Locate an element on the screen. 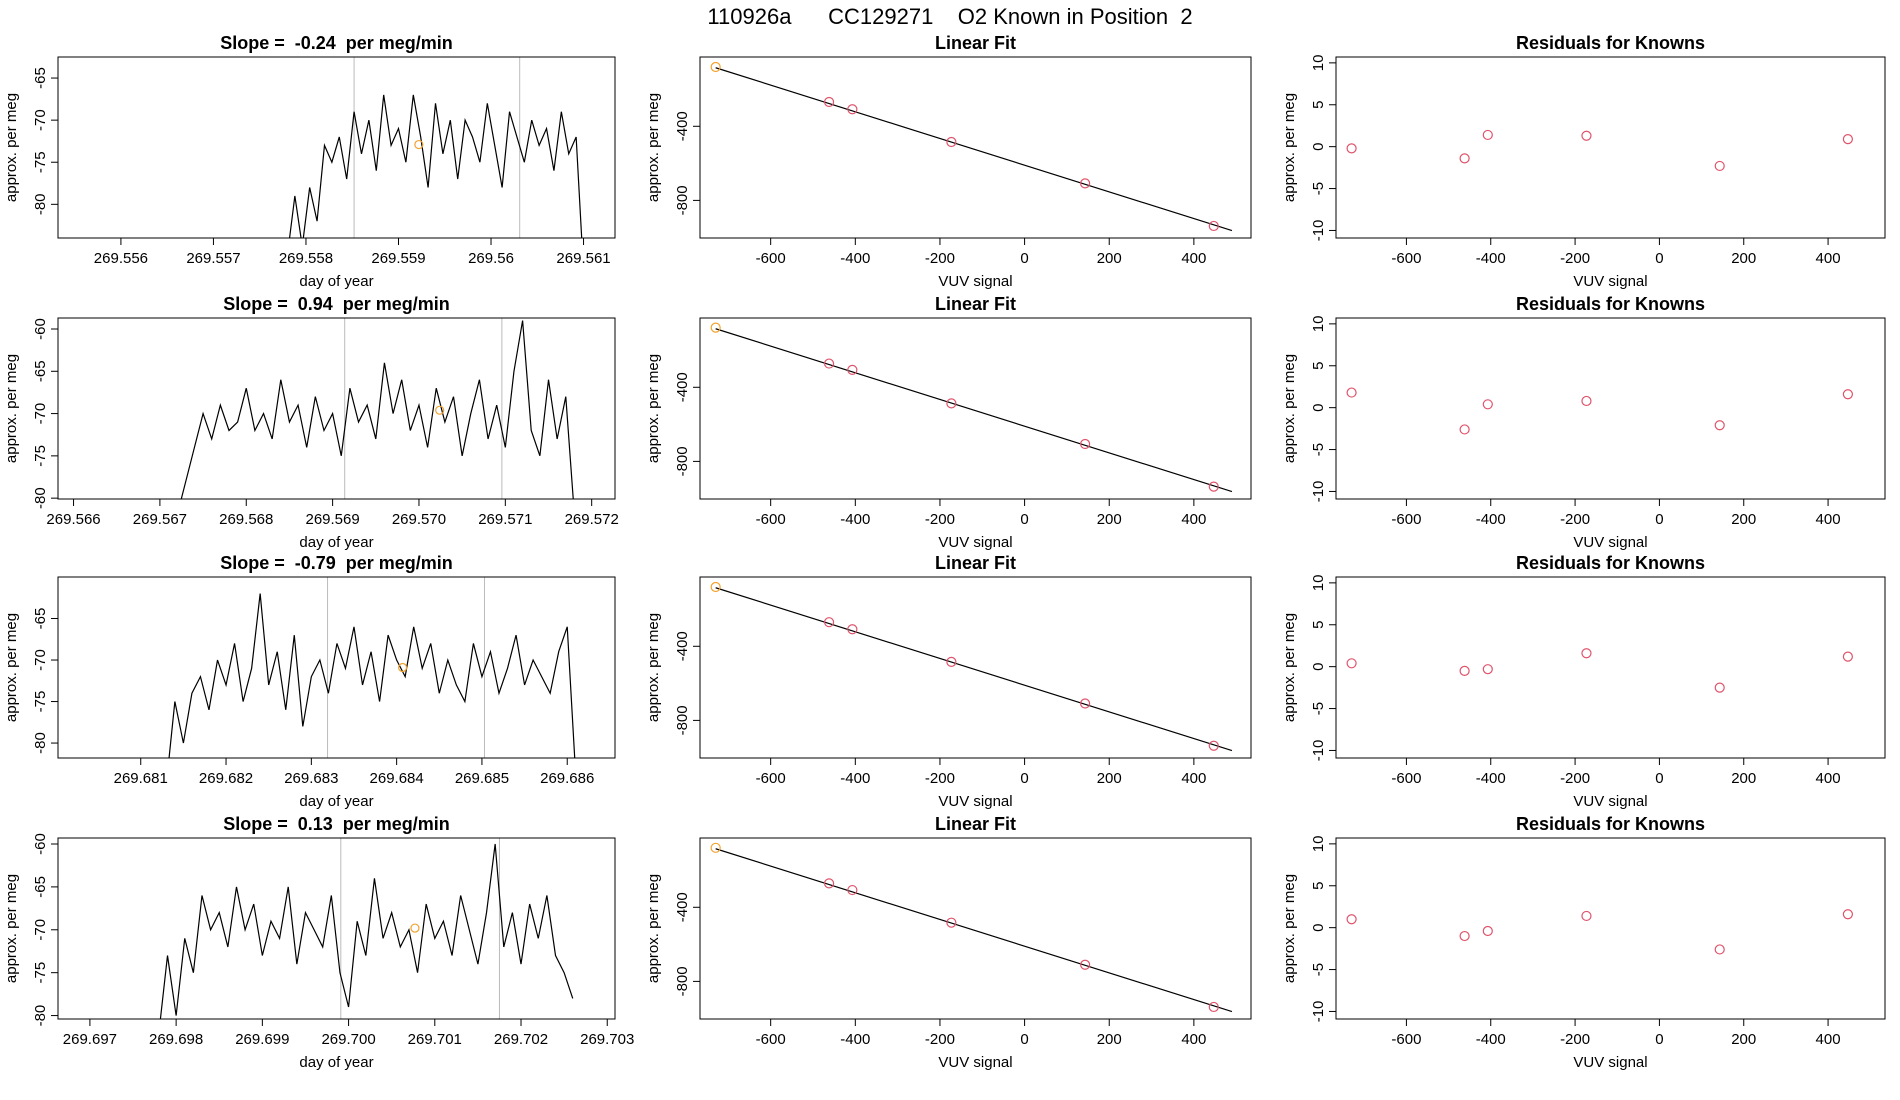  y-tick-label: -80 is located at coordinates (40, 743).